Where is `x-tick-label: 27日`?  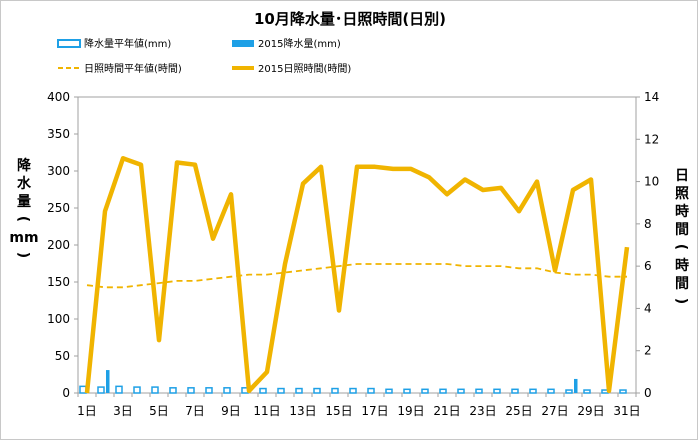
x-tick-label: 27日 is located at coordinates (554, 411).